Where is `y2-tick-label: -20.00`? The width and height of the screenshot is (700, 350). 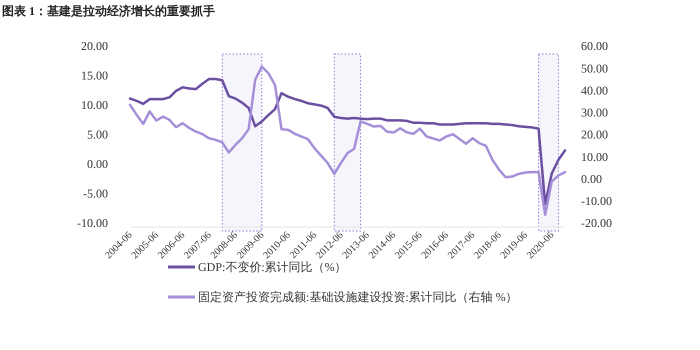 y2-tick-label: -20.00 is located at coordinates (596, 223).